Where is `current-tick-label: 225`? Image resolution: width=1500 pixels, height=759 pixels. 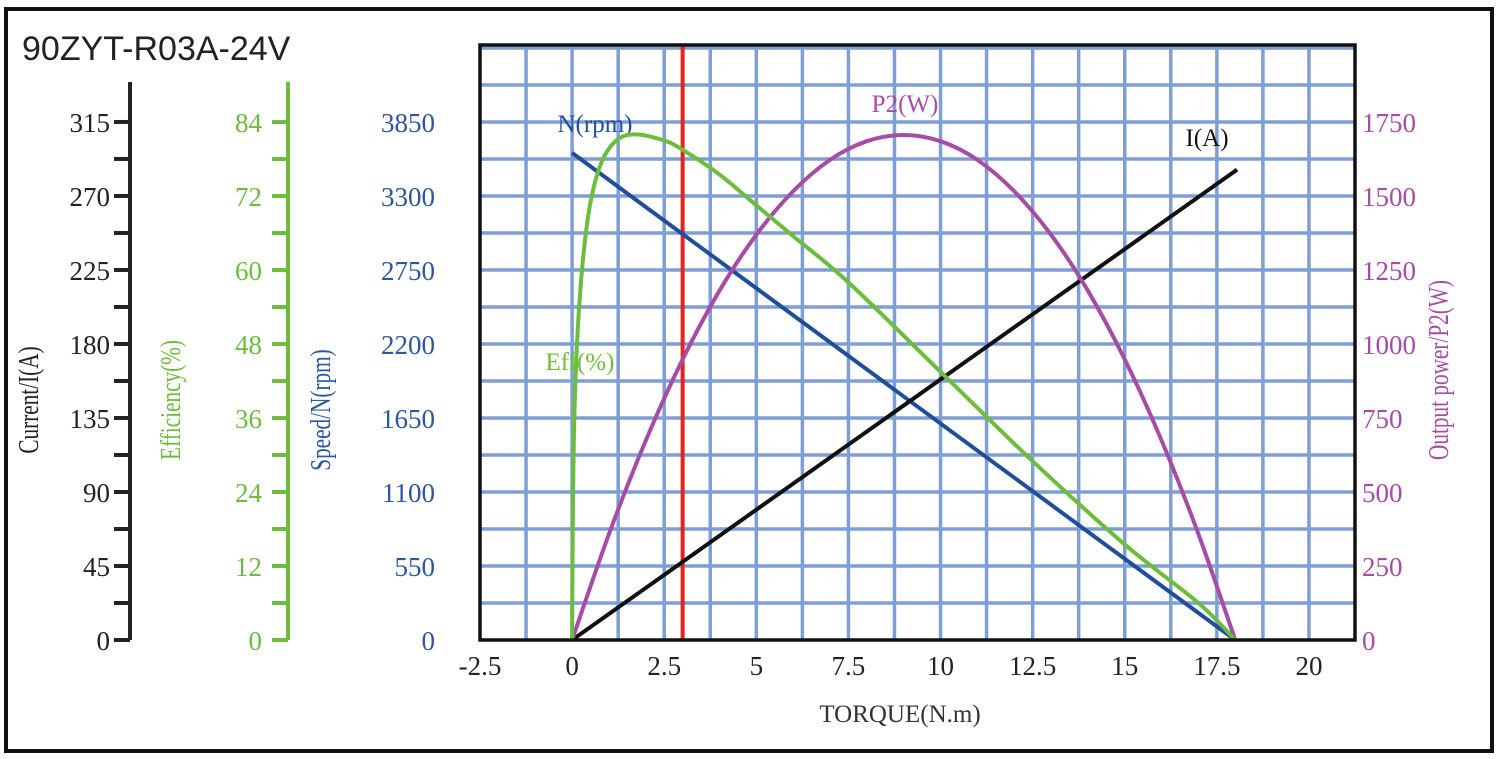 current-tick-label: 225 is located at coordinates (90, 271).